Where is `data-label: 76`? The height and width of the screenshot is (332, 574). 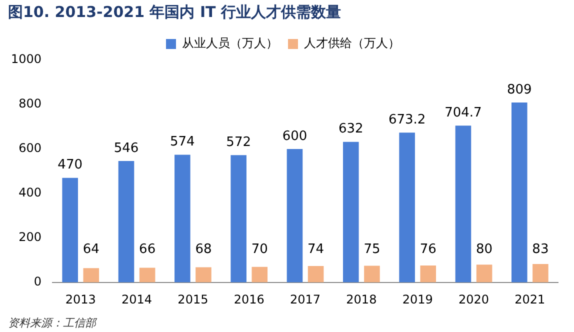
data-label: 76 is located at coordinates (428, 250).